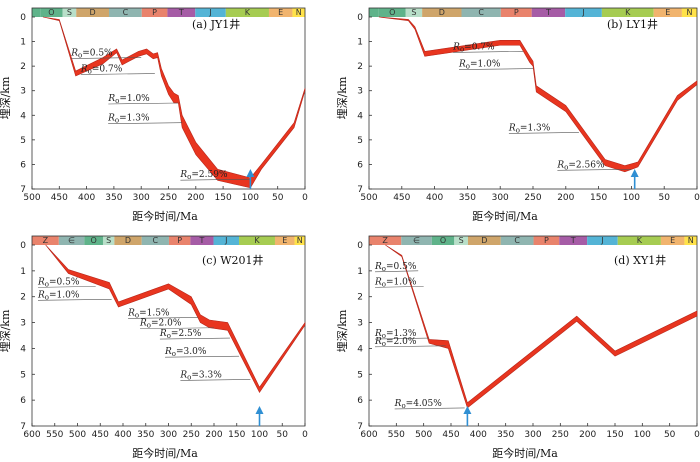 The image size is (700, 462). What do you see at coordinates (216, 24) in the screenshot?
I see `panel-title: (a) JY1井` at bounding box center [216, 24].